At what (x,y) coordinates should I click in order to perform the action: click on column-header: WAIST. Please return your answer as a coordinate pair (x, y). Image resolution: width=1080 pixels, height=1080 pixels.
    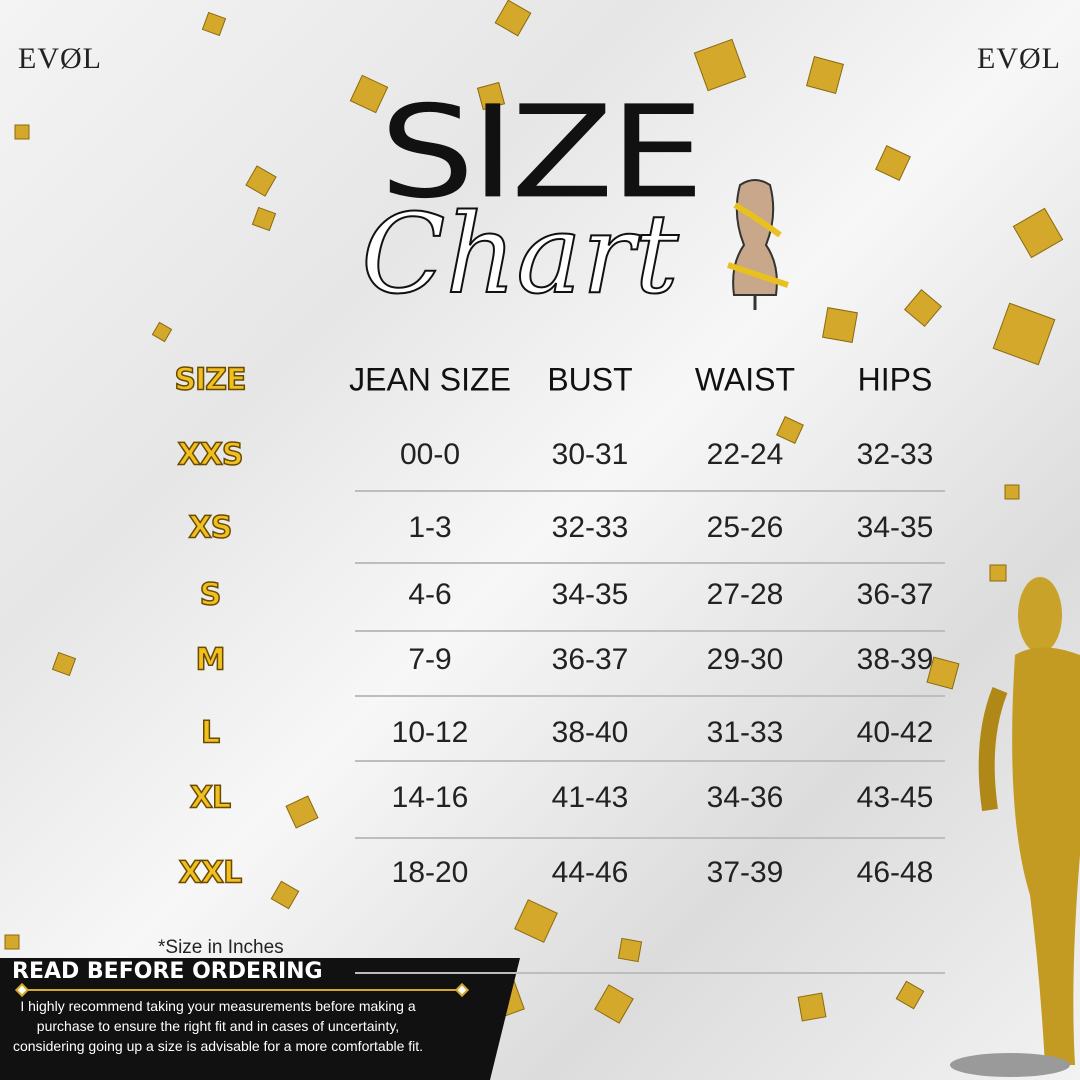
    Looking at the image, I should click on (745, 379).